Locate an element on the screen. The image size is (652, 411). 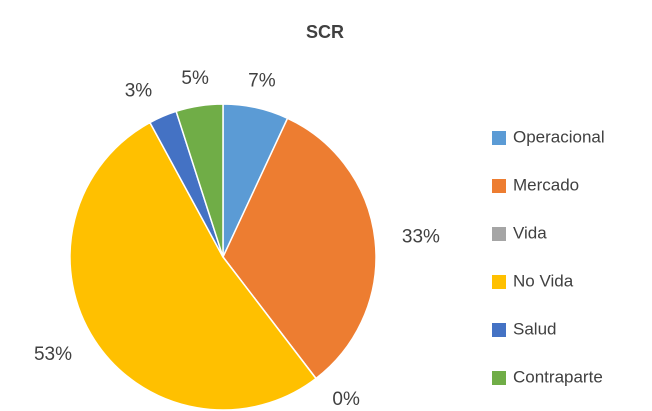
legend-label: Mercado is located at coordinates (546, 184).